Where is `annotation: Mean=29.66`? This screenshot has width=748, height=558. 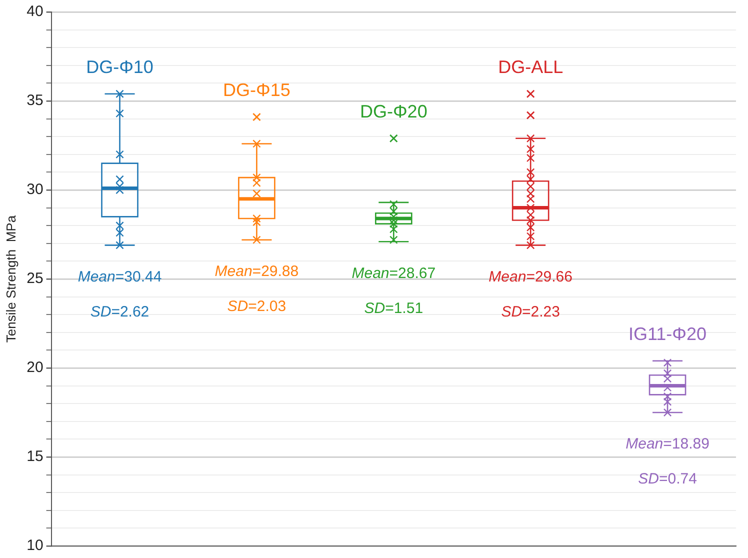 annotation: Mean=29.66 is located at coordinates (530, 277).